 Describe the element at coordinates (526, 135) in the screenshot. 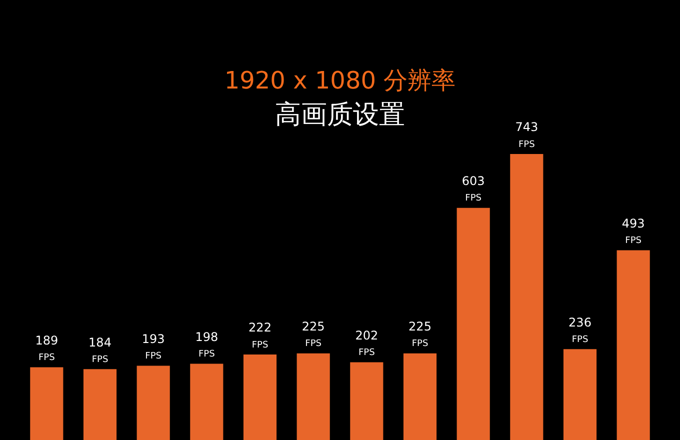

I see `data-label: 743 FPS` at that location.